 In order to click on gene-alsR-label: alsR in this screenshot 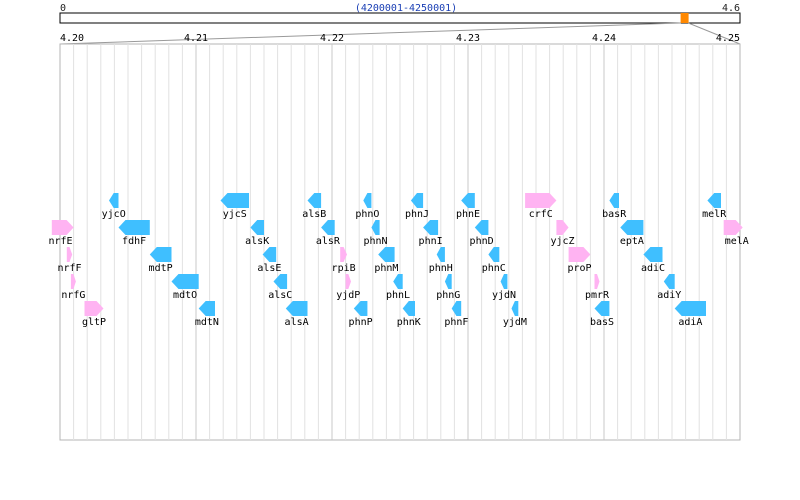, I will do `click(328, 241)`.